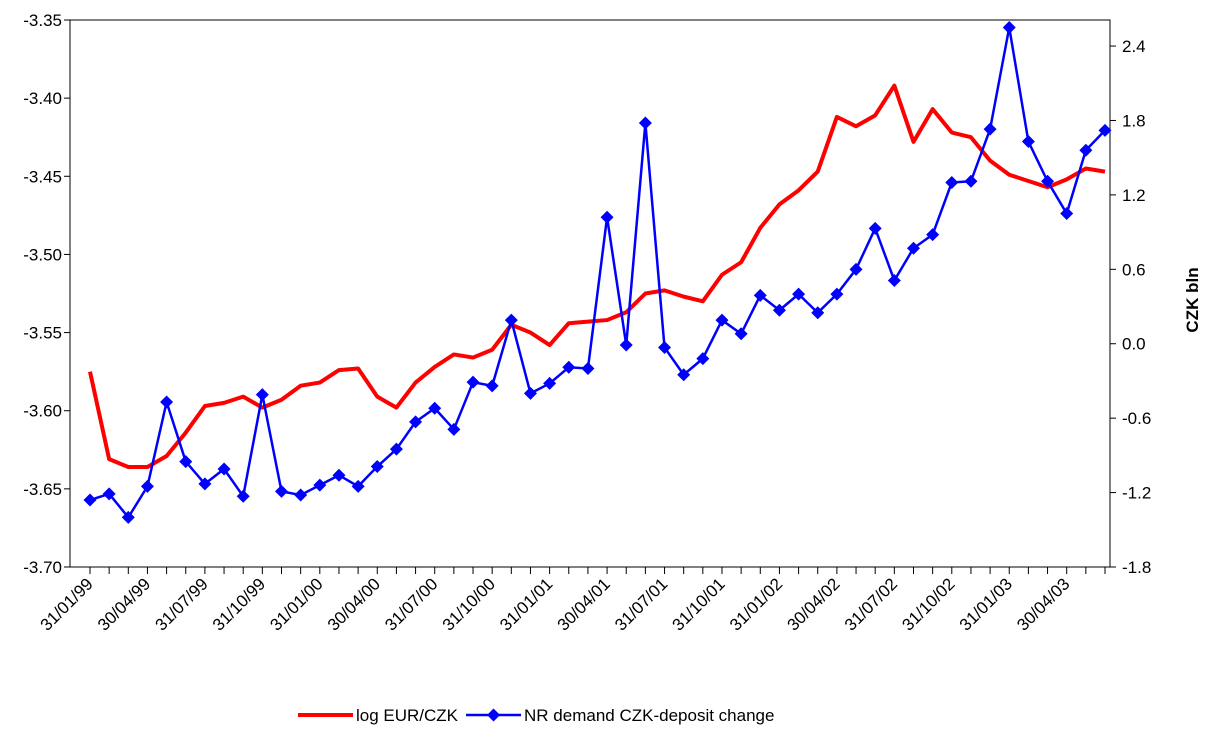  Describe the element at coordinates (42, 567) in the screenshot. I see `y-tick-label: -3.70` at that location.